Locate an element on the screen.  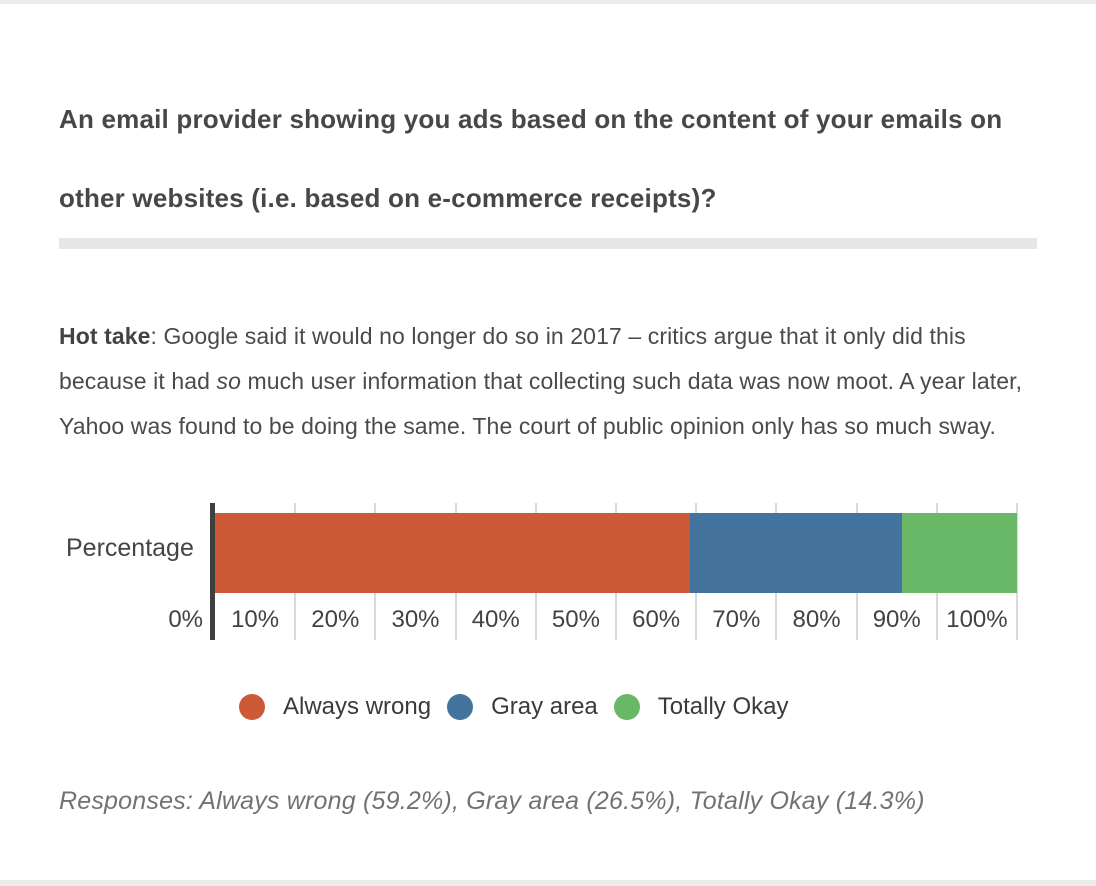
x-tick-label-40: 40% is located at coordinates (495, 619).